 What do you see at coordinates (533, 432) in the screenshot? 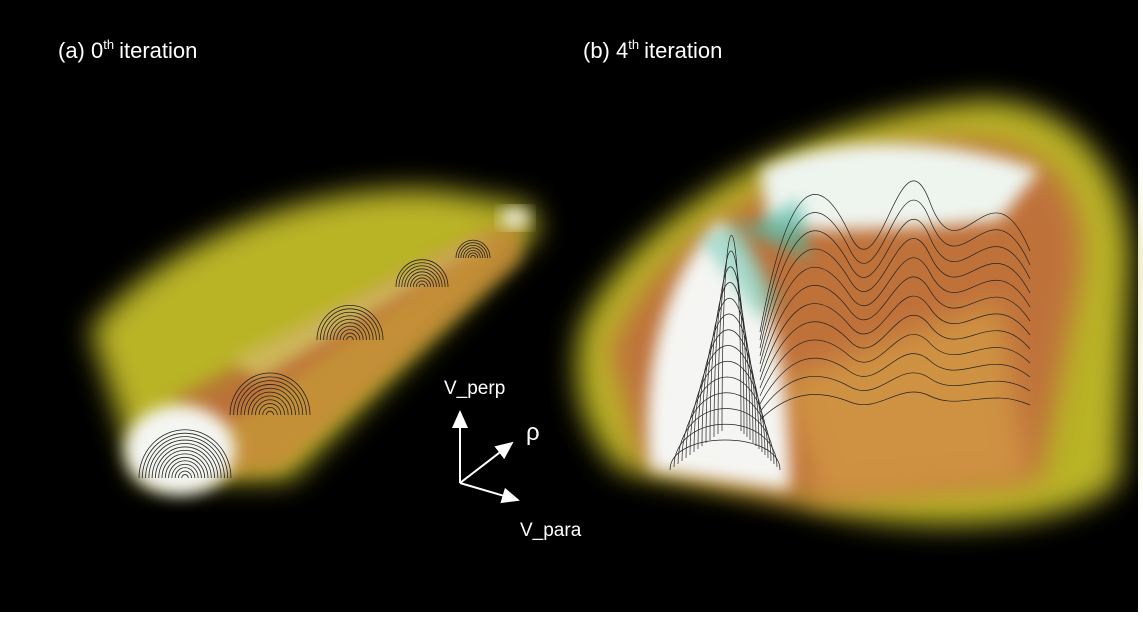
I see `axis-label: ρ` at bounding box center [533, 432].